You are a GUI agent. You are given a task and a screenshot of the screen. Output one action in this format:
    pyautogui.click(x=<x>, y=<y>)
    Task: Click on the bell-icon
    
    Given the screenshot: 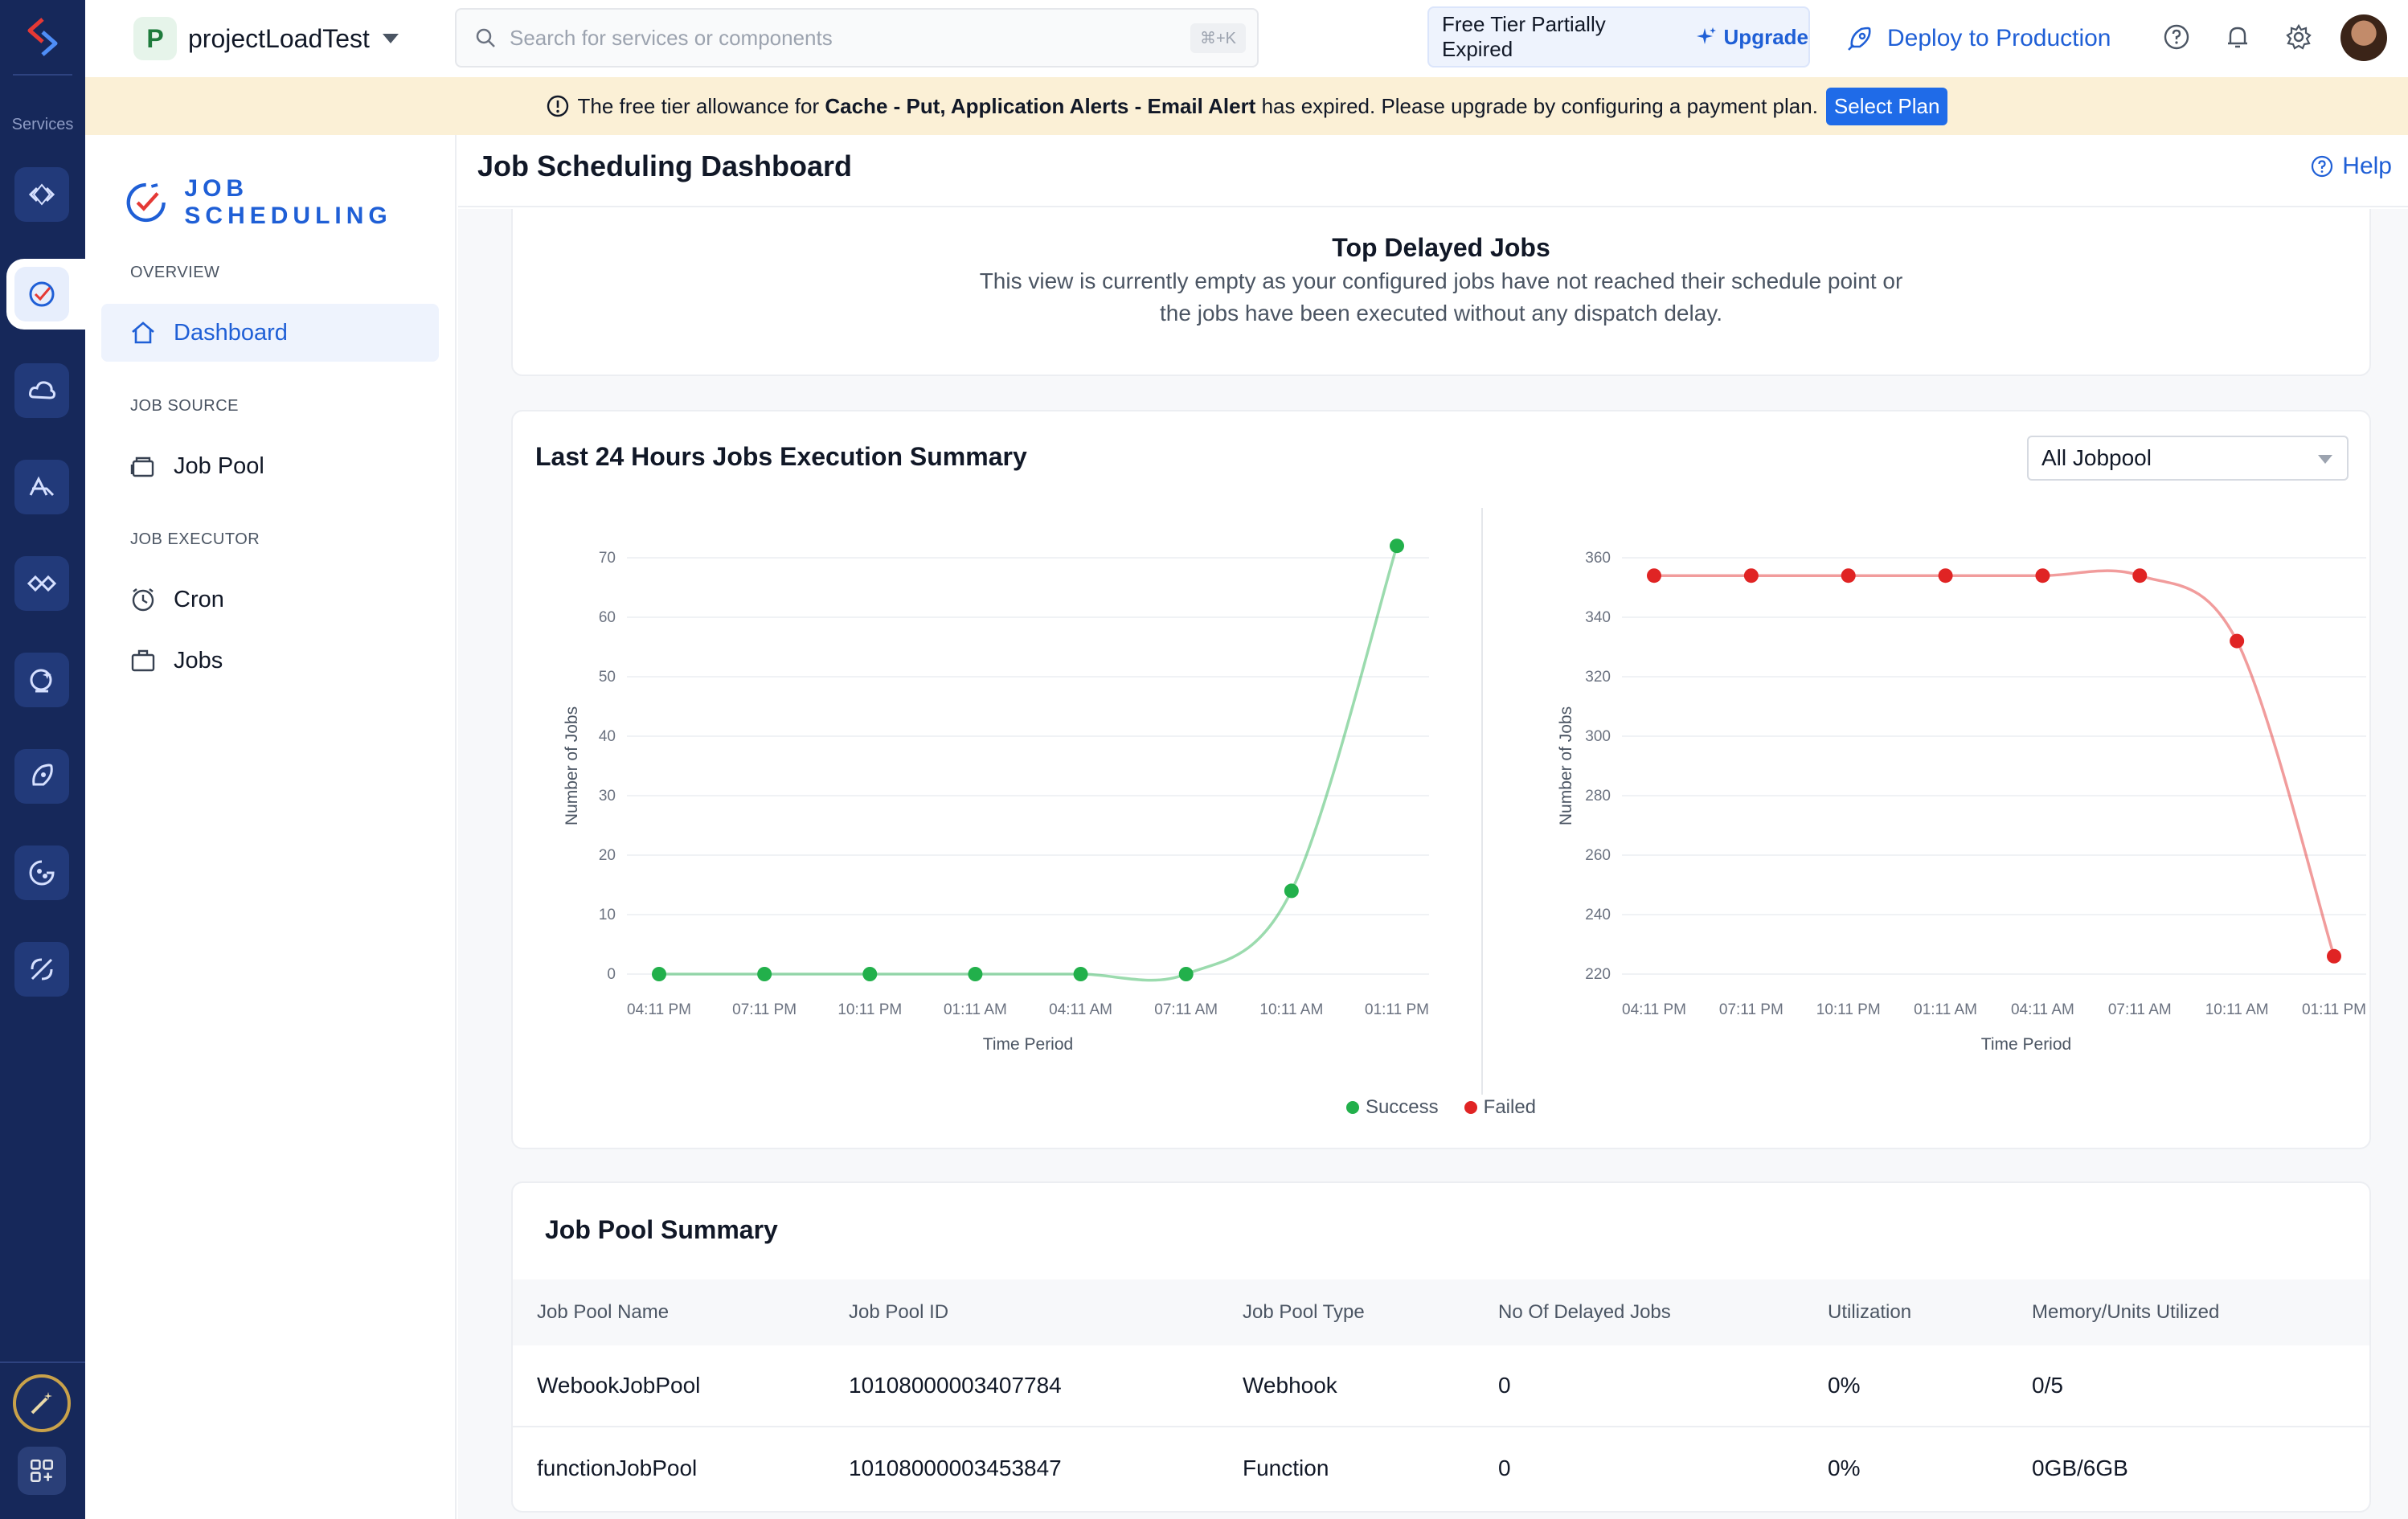 What is the action you would take?
    pyautogui.click(x=2238, y=37)
    